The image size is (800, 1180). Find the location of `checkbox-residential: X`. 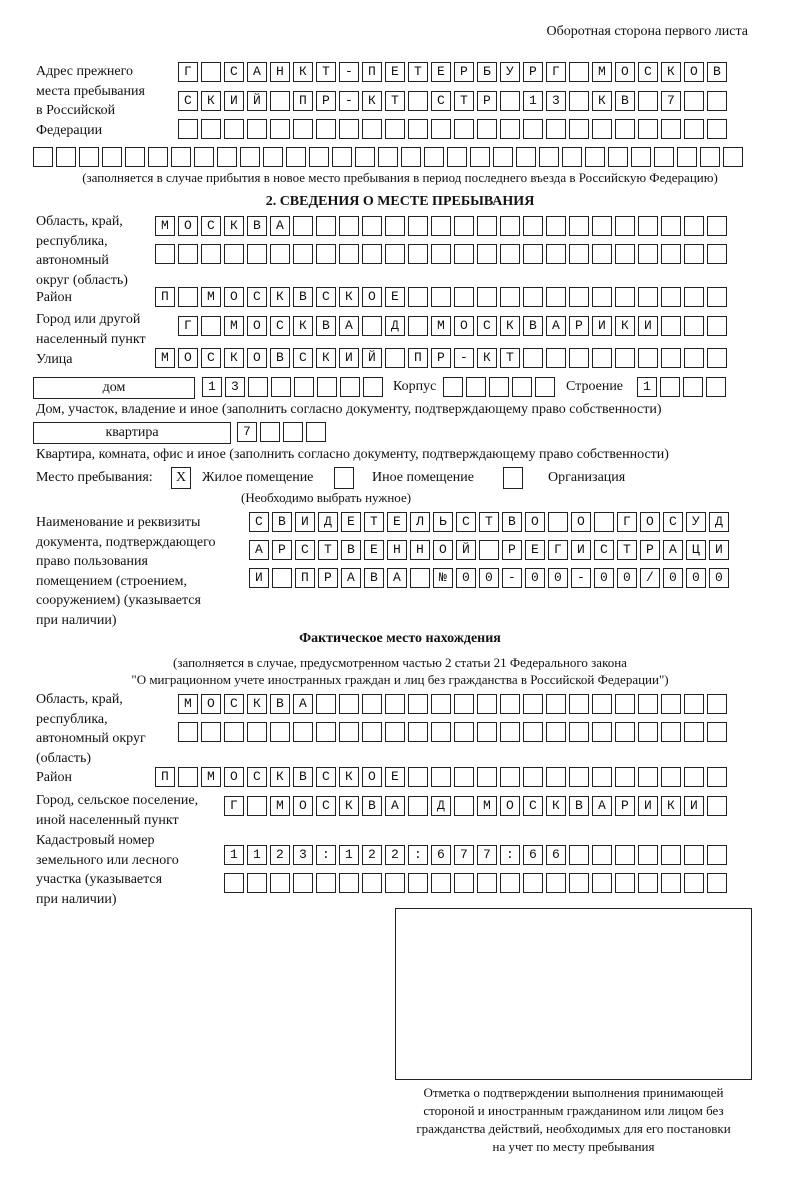

checkbox-residential: X is located at coordinates (181, 478).